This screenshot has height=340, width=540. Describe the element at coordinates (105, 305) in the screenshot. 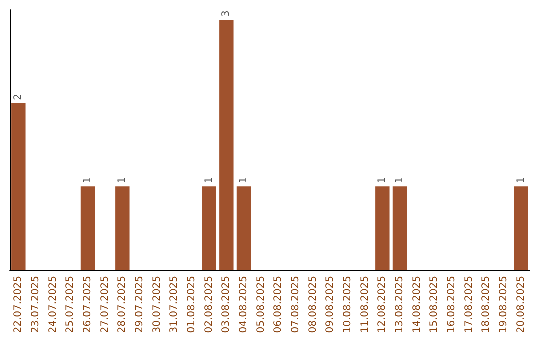

I see `x-tick-label: 27.07.2025` at that location.